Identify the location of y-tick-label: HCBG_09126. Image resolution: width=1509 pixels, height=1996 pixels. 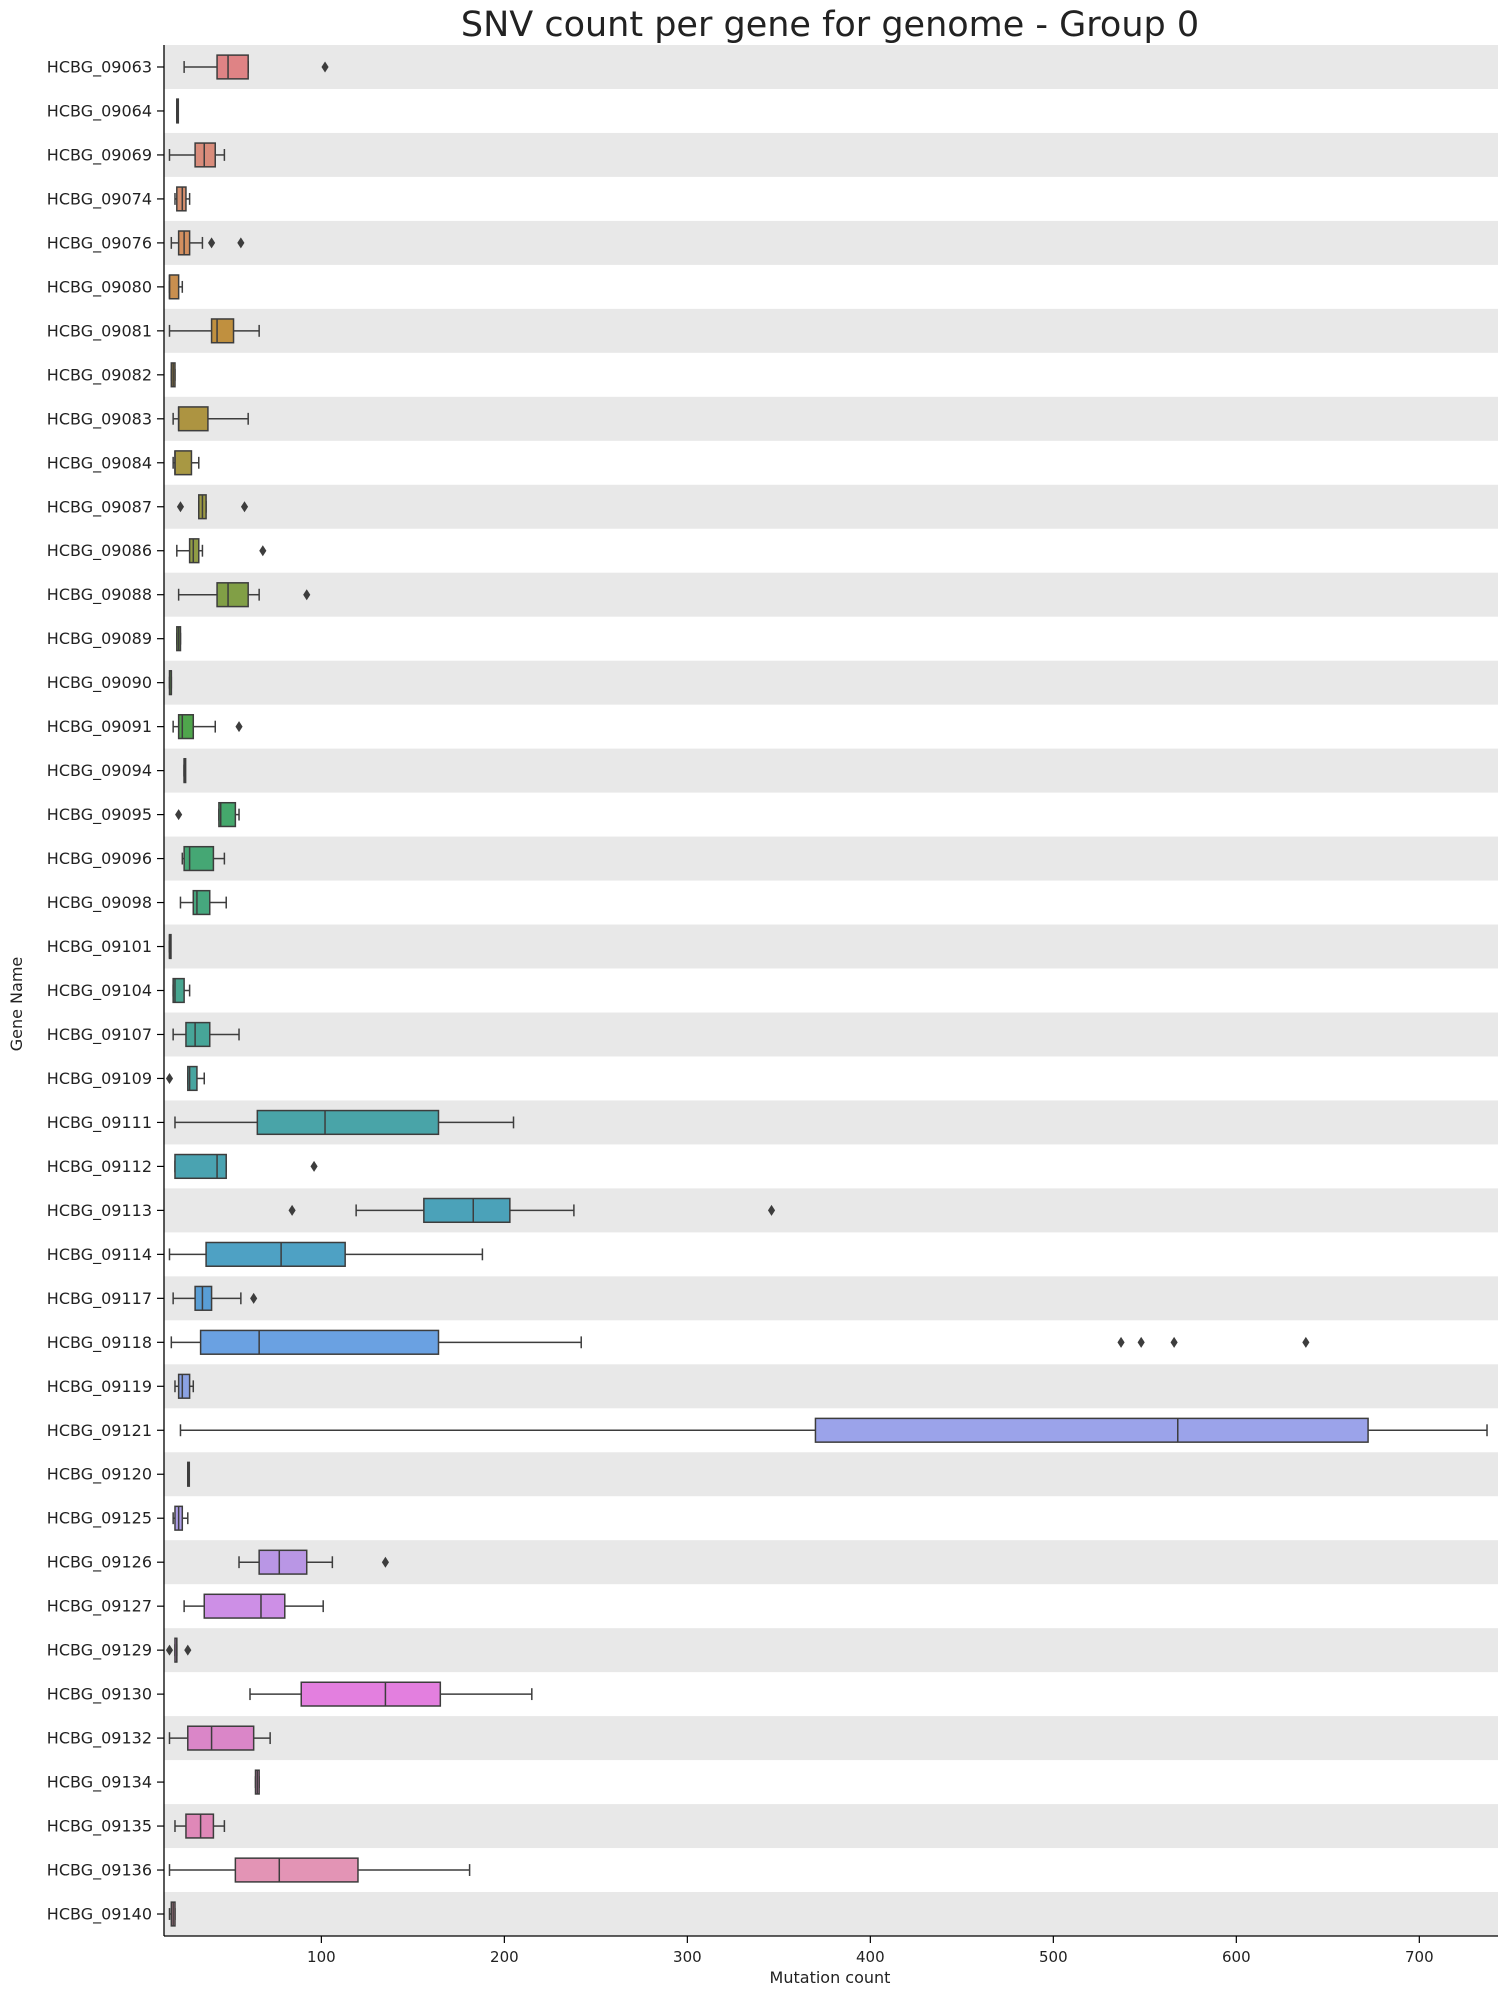
(99, 1563).